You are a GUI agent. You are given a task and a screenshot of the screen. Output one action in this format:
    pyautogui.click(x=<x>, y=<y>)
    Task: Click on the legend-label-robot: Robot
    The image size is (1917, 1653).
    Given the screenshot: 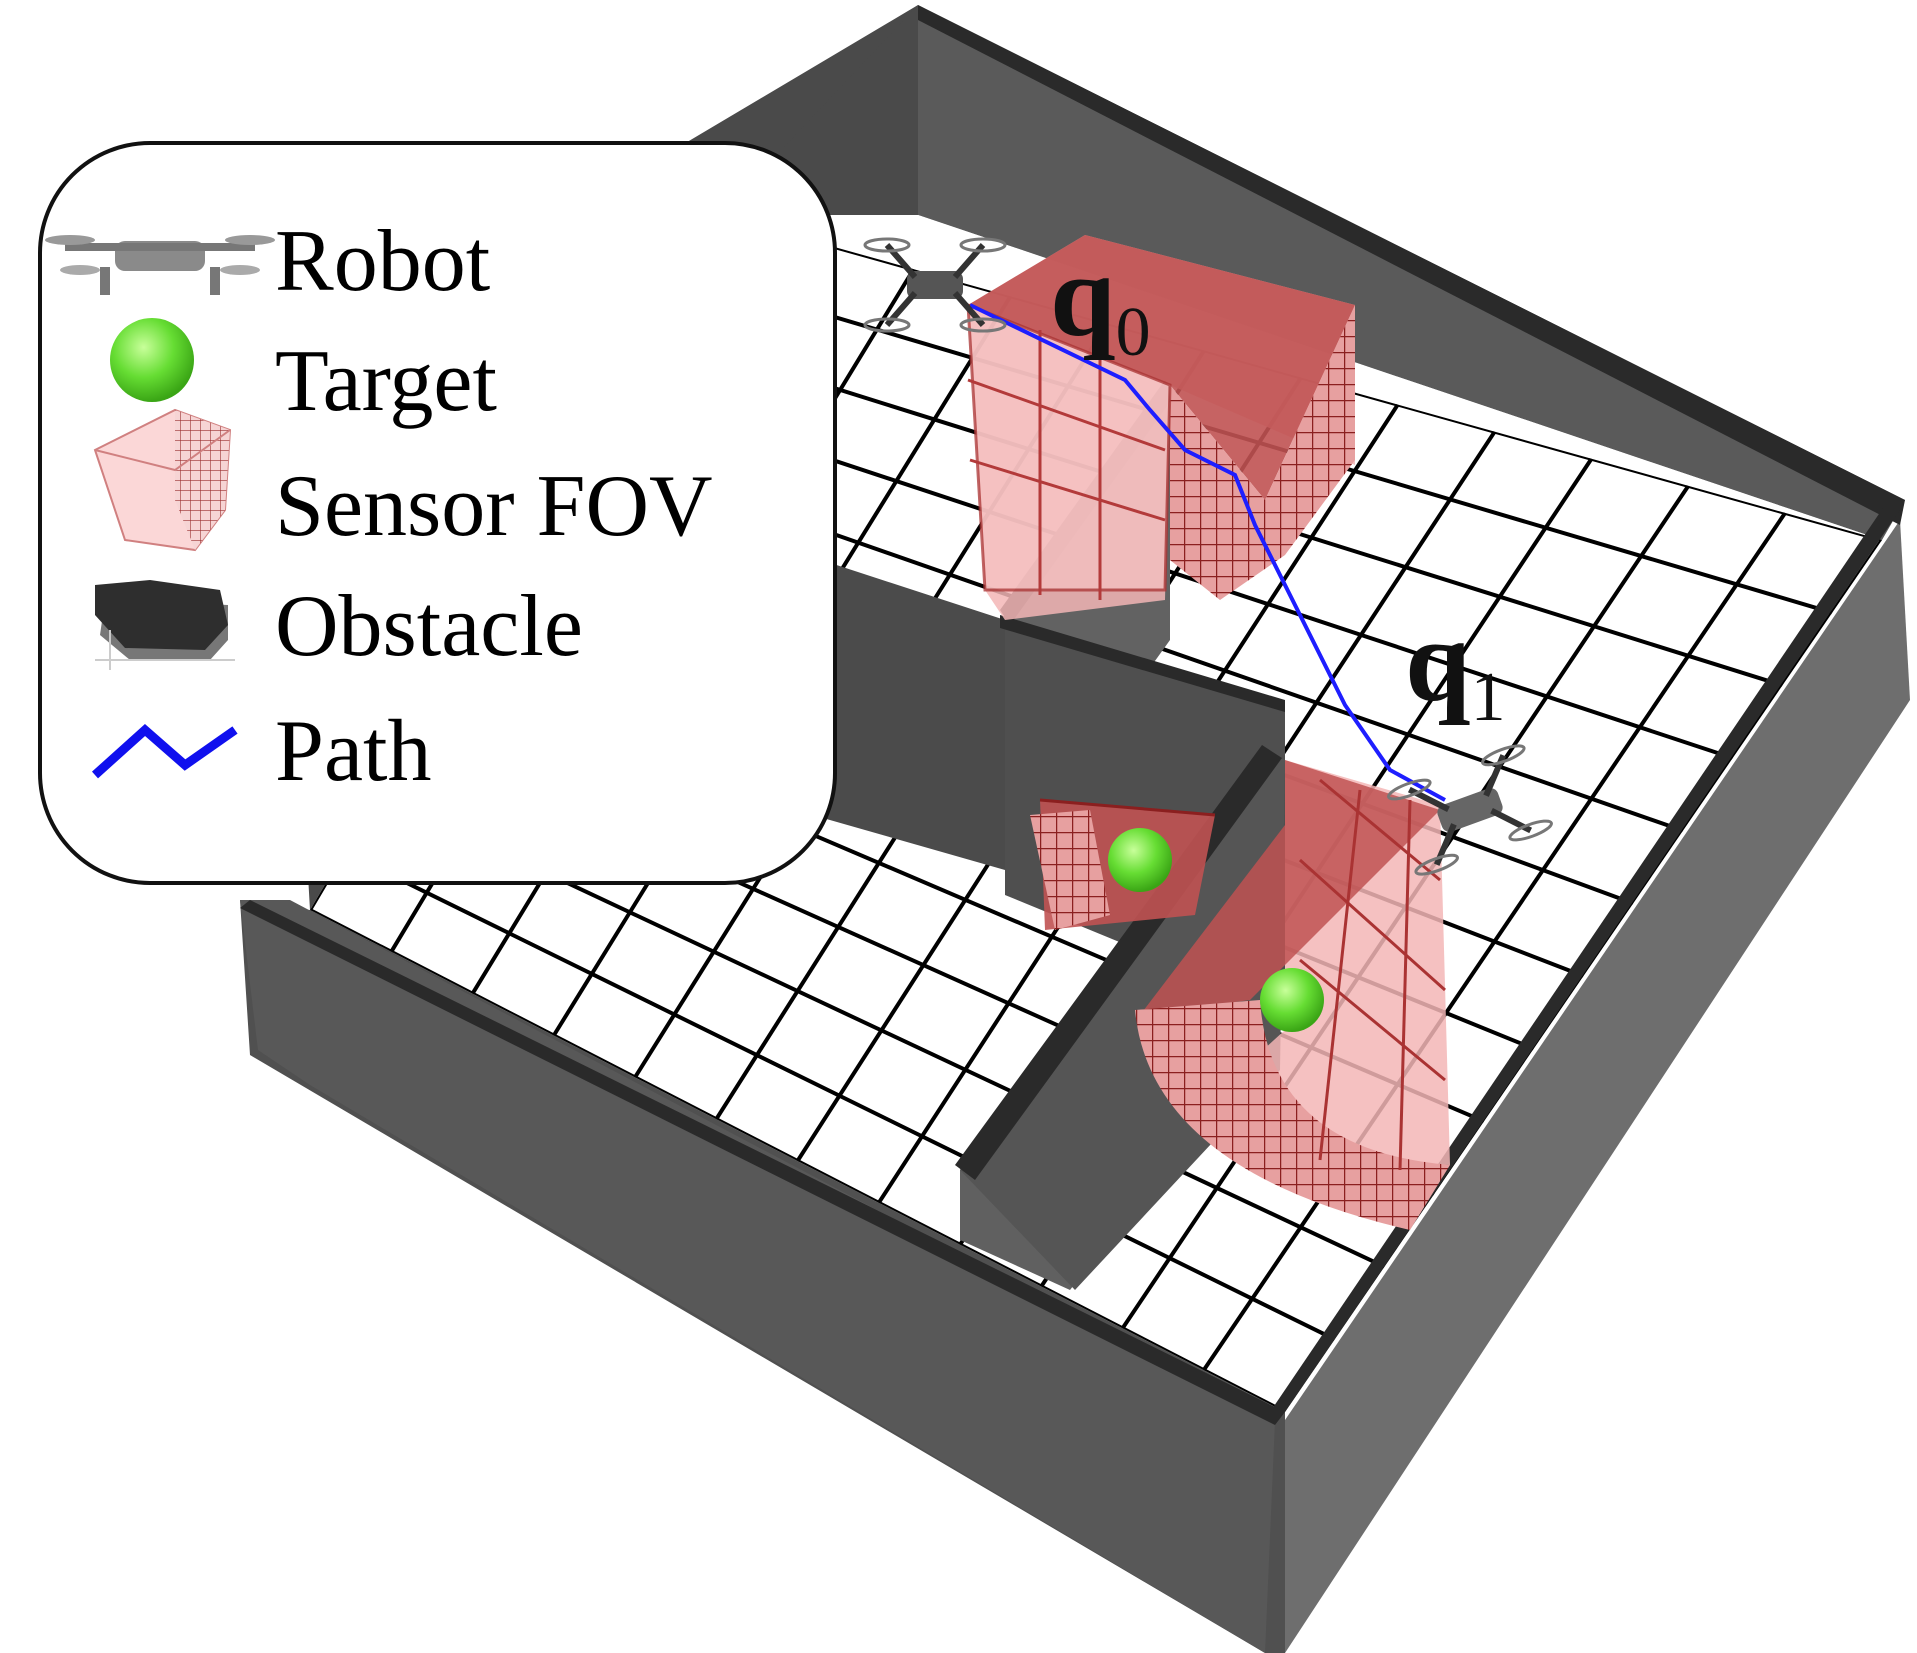 What is the action you would take?
    pyautogui.click(x=382, y=261)
    